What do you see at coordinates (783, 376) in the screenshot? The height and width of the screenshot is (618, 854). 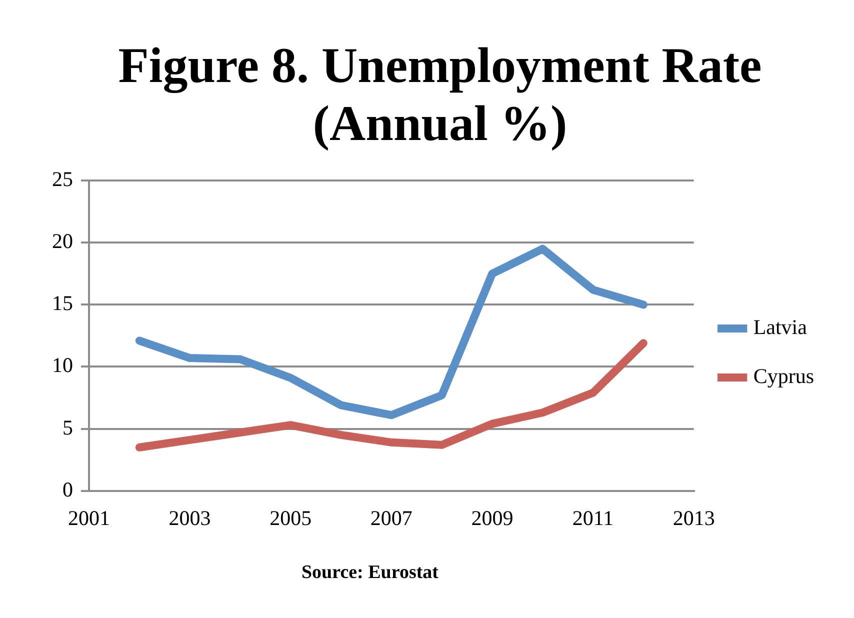 I see `legend-label: Cyprus` at bounding box center [783, 376].